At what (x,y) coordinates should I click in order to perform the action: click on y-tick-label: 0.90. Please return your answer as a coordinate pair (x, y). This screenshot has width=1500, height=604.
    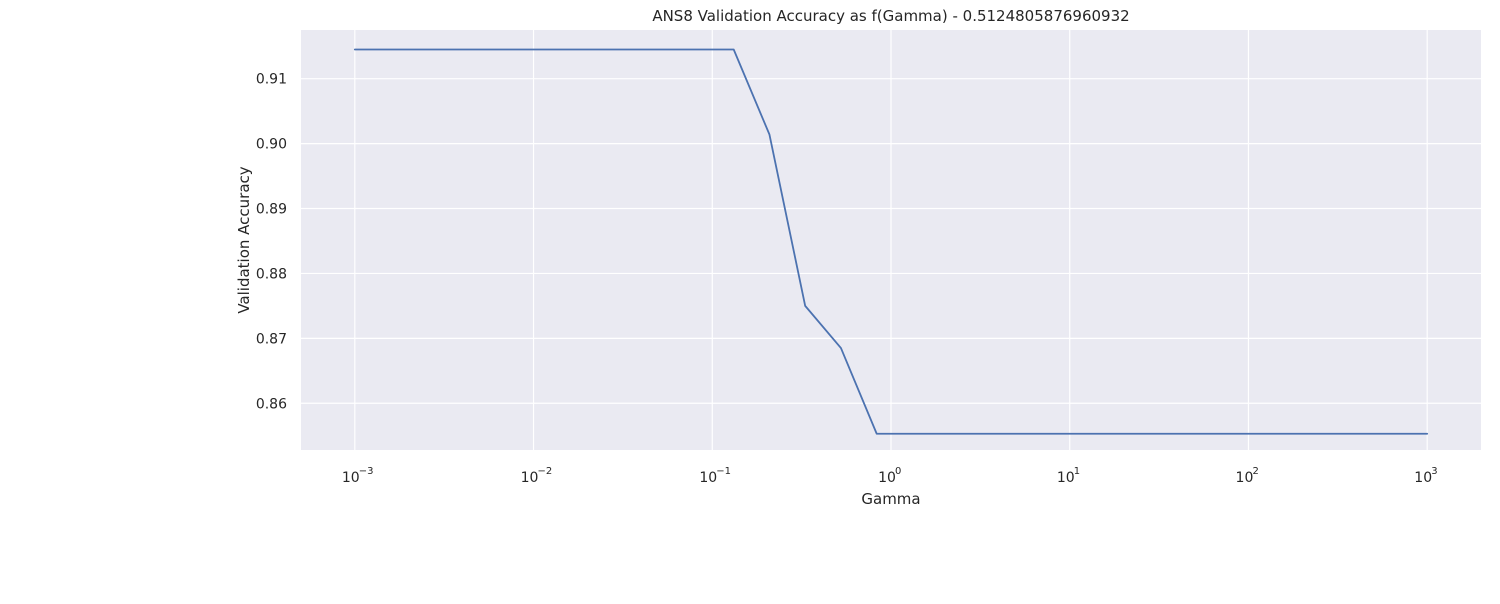
    Looking at the image, I should click on (271, 145).